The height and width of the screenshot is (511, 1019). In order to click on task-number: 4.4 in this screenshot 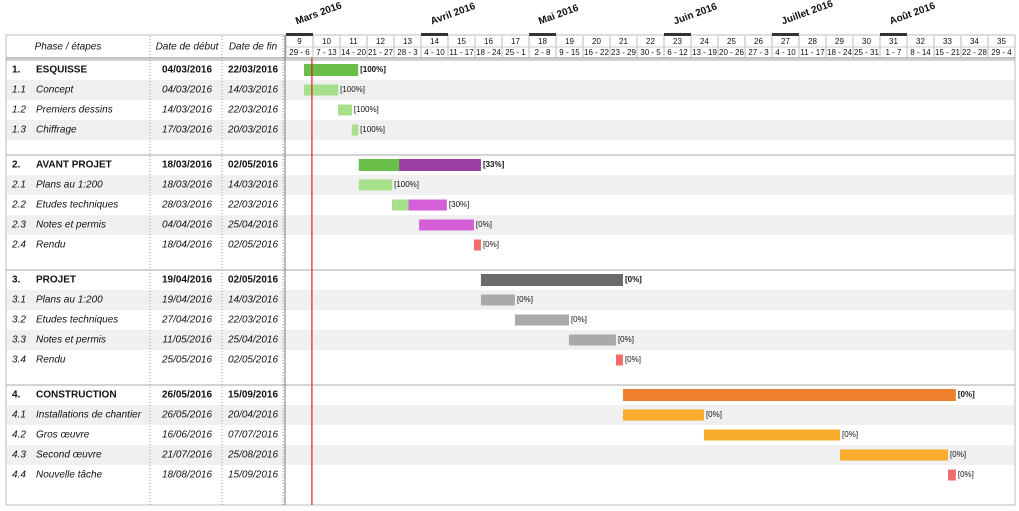, I will do `click(19, 475)`.